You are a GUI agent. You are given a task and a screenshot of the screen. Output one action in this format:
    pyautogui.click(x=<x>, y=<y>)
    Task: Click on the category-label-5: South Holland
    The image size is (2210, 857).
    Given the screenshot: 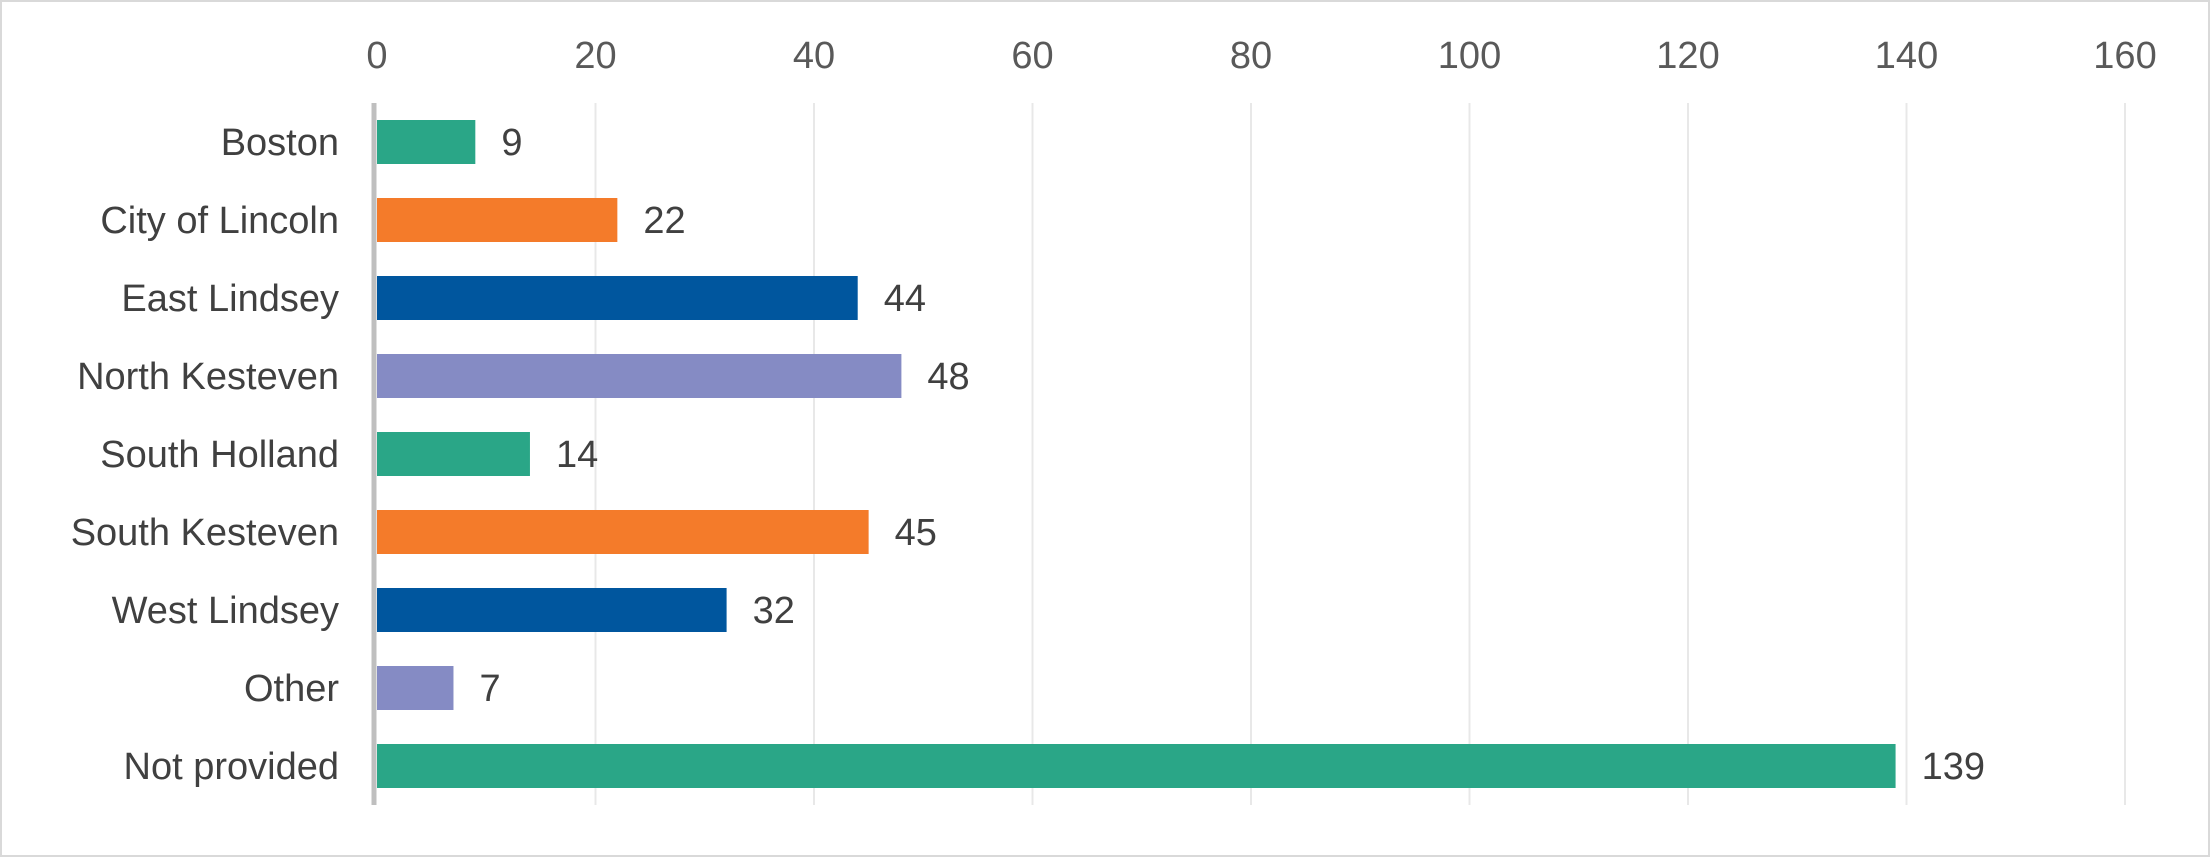 What is the action you would take?
    pyautogui.click(x=219, y=455)
    